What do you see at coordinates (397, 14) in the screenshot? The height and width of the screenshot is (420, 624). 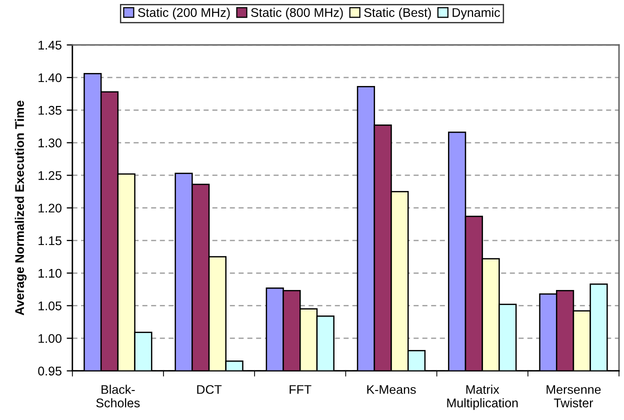 I see `legend-label: Static (Best)` at bounding box center [397, 14].